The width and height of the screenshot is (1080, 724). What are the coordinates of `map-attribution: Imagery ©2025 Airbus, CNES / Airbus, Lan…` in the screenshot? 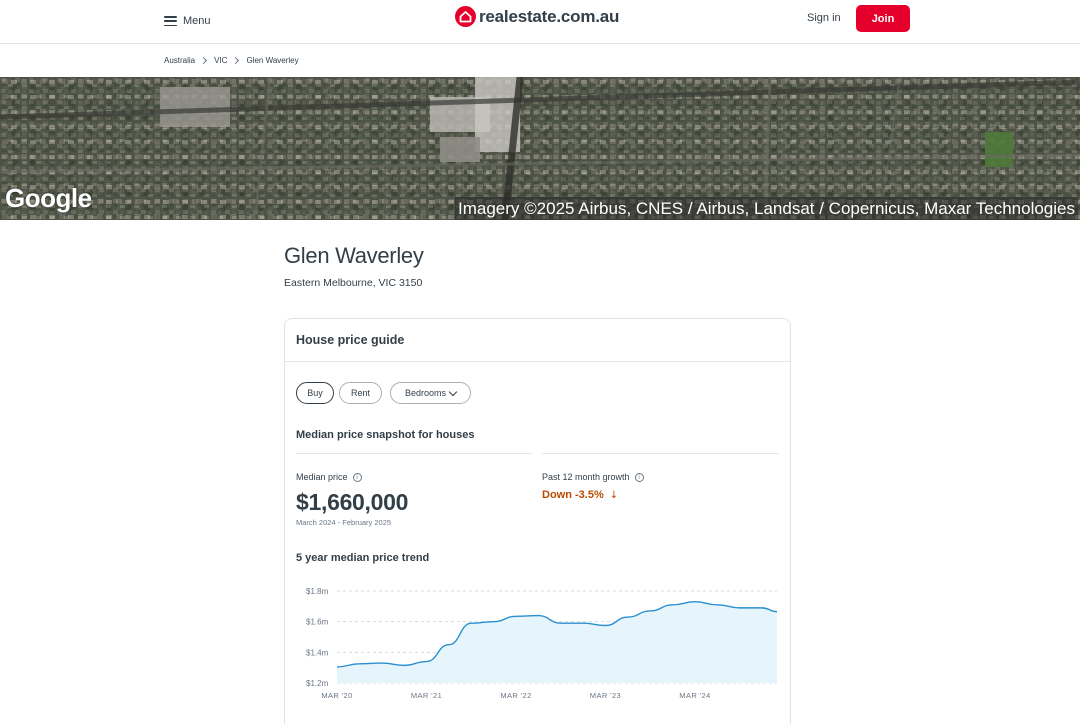 It's located at (766, 208).